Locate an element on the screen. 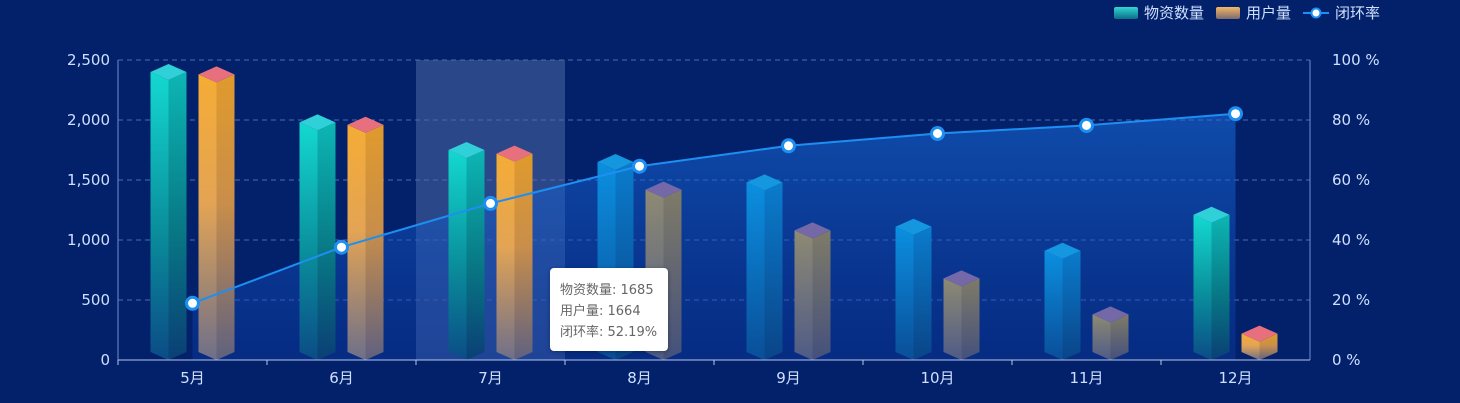 Image resolution: width=1460 pixels, height=403 pixels. y-tick-right-label: 100 % is located at coordinates (1356, 60).